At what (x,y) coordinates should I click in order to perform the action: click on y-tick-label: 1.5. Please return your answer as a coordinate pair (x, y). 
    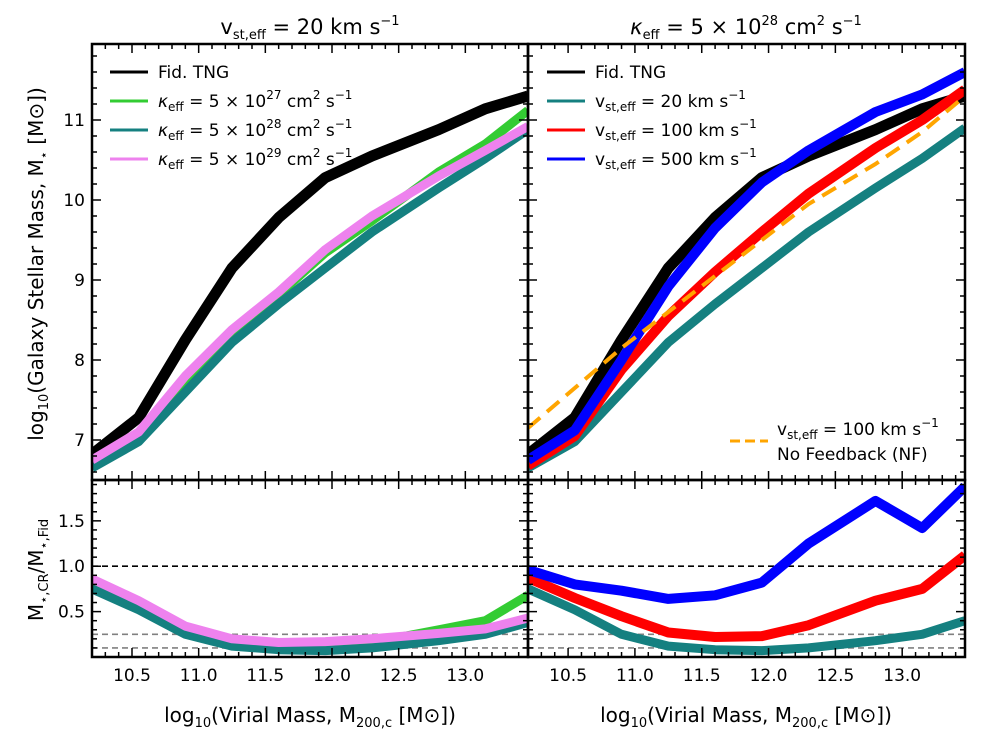
    Looking at the image, I should click on (71, 522).